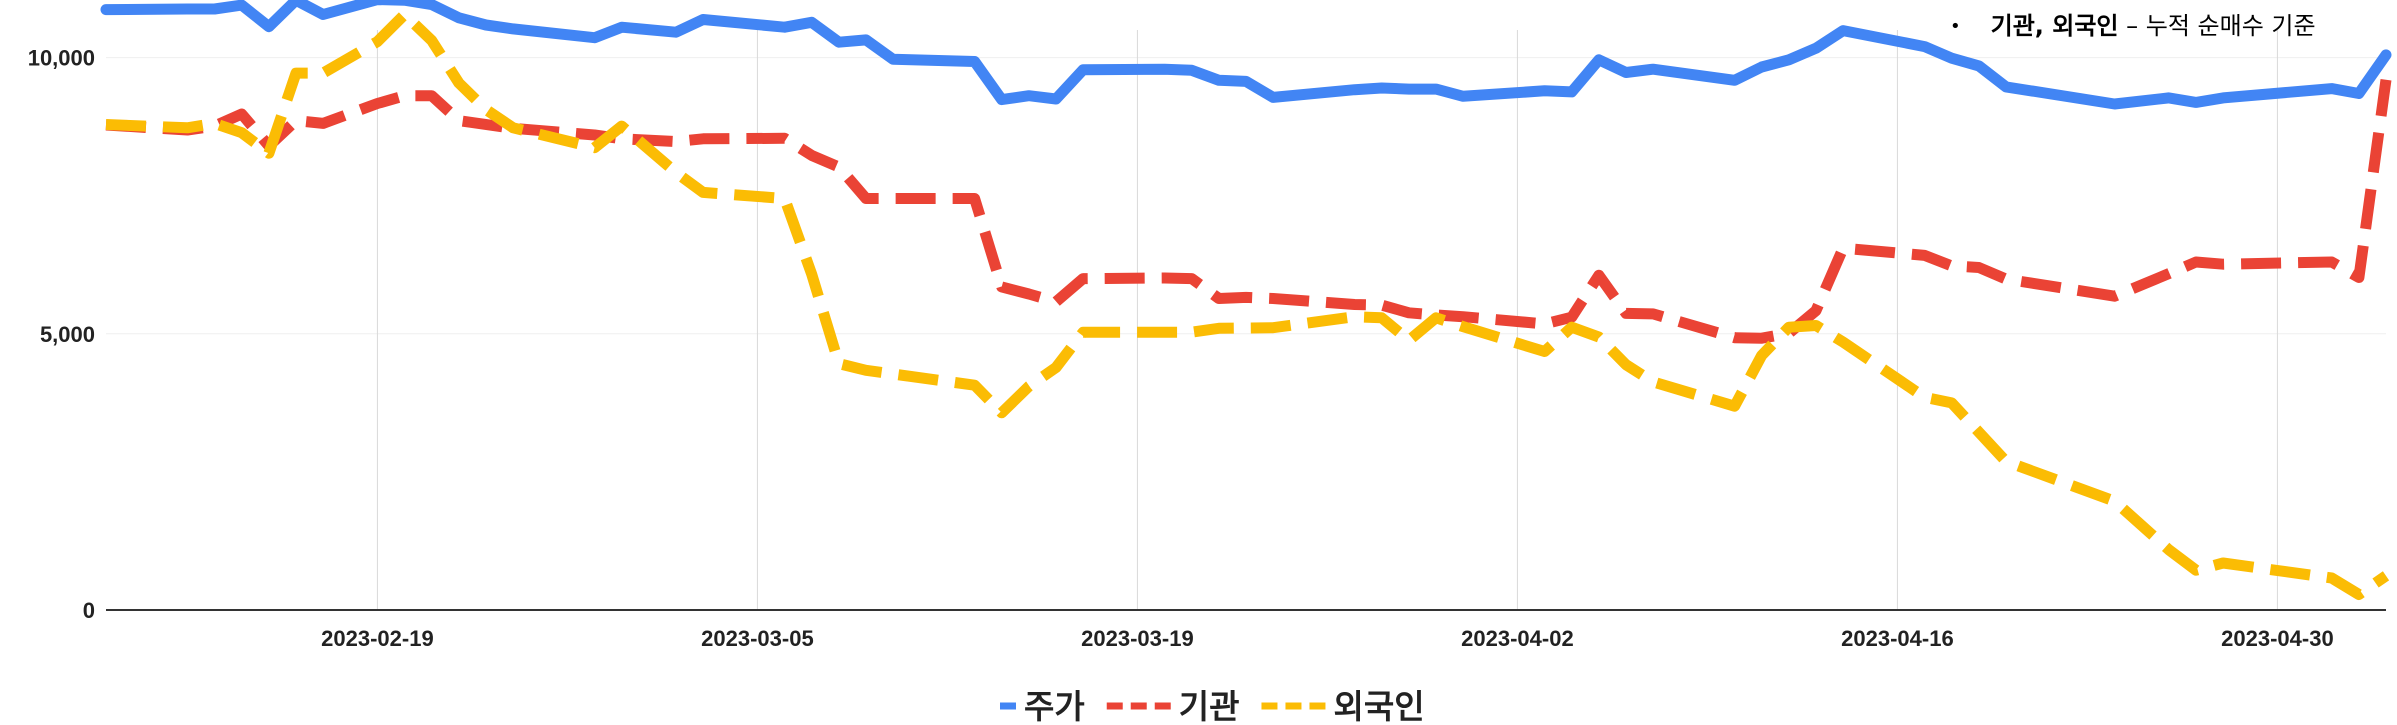  What do you see at coordinates (377, 638) in the screenshot?
I see `x-tick-label-0: 2023-02-19` at bounding box center [377, 638].